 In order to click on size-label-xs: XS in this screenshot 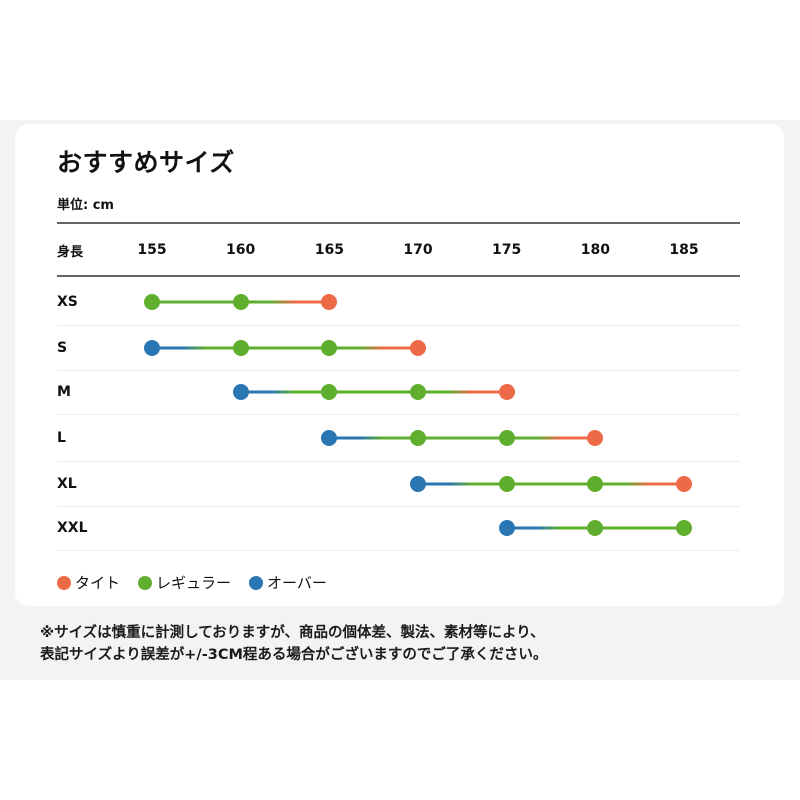, I will do `click(67, 302)`.